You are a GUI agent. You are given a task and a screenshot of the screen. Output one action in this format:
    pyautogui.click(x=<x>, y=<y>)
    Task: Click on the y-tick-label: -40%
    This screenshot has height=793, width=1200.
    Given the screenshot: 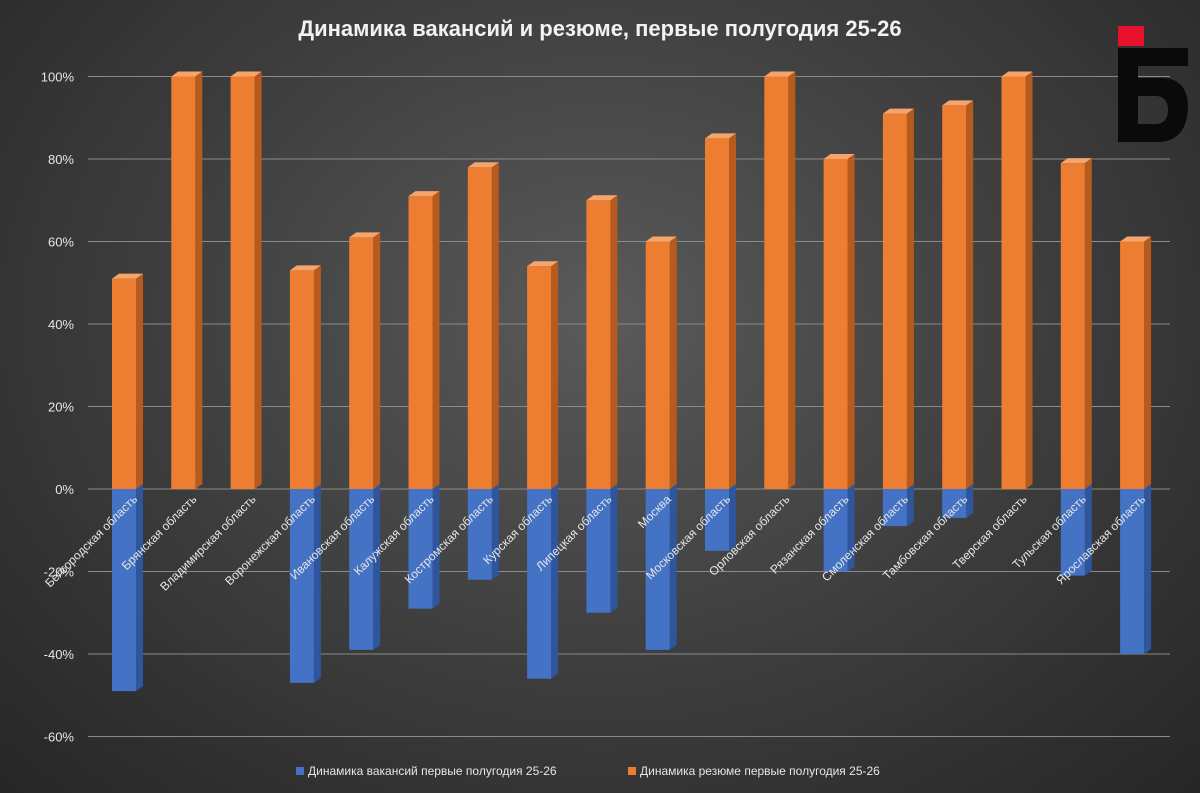 What is the action you would take?
    pyautogui.click(x=59, y=654)
    